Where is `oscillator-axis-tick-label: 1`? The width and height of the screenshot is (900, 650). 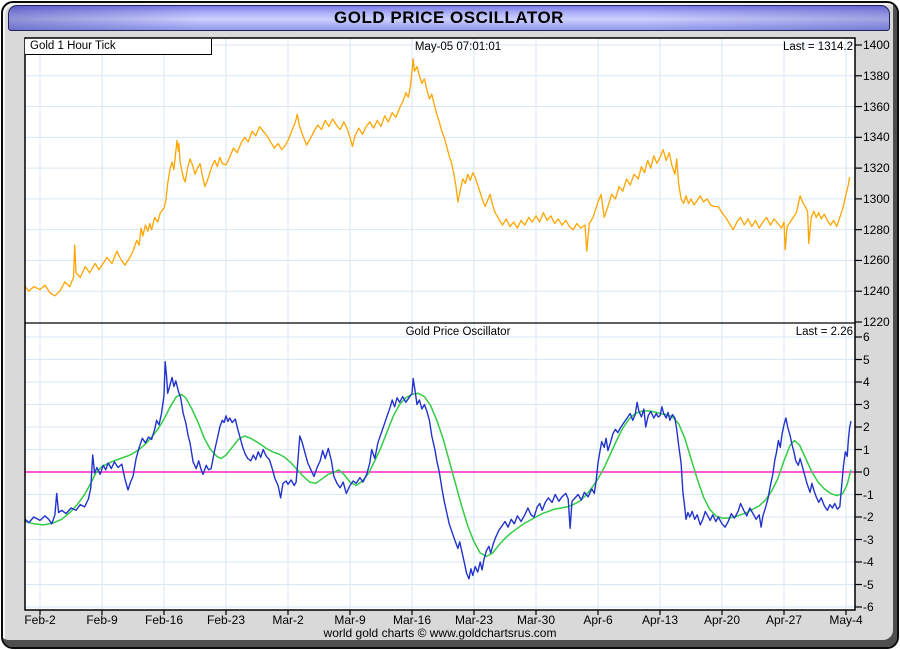
oscillator-axis-tick-label: 1 is located at coordinates (866, 449).